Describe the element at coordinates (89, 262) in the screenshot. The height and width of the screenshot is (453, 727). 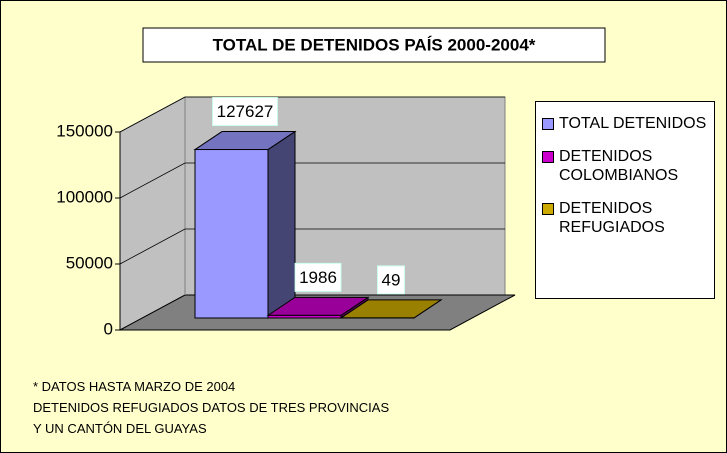
I see `y-tick-label: 50000` at that location.